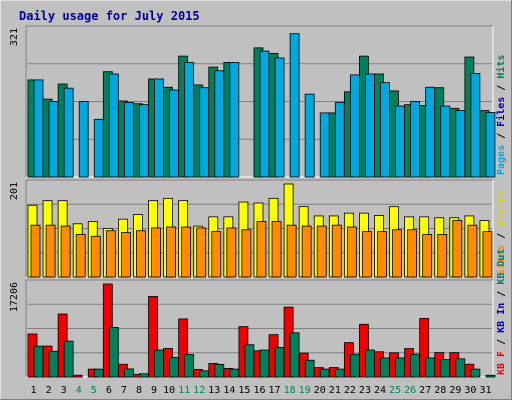 This screenshot has width=512, height=400. What do you see at coordinates (79, 390) in the screenshot?
I see `x-tick-label-day-4: 4` at bounding box center [79, 390].